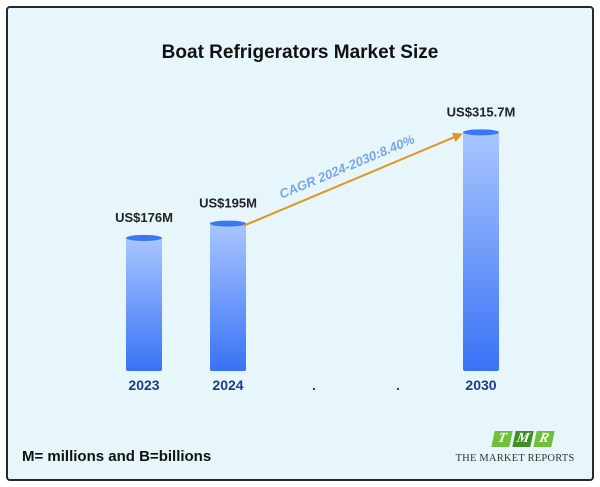 The width and height of the screenshot is (600, 487). What do you see at coordinates (227, 385) in the screenshot?
I see `category-label-2024: 2024` at bounding box center [227, 385].